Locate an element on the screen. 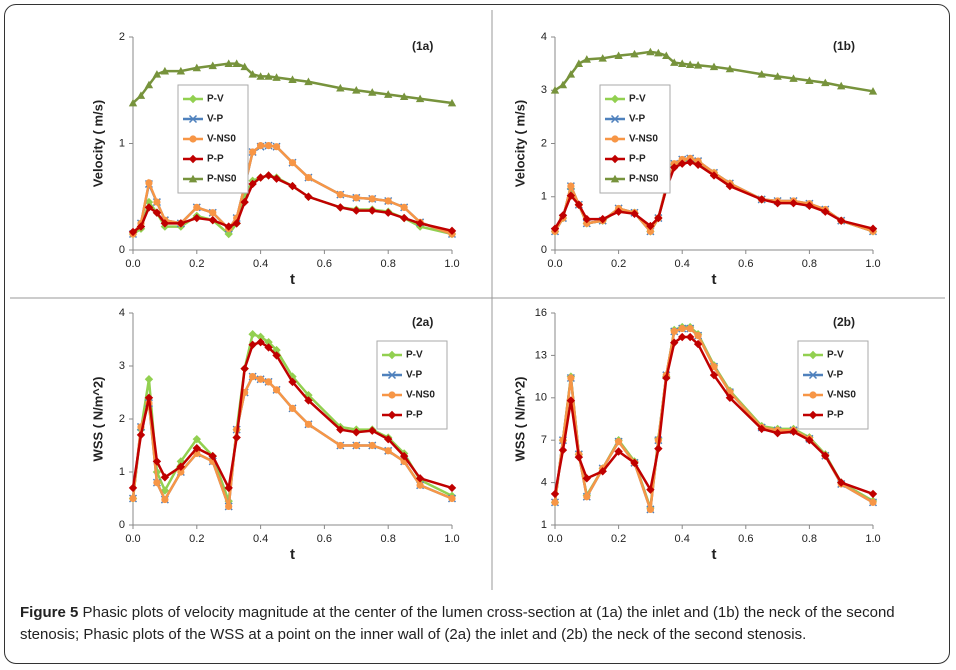 The image size is (956, 670). y-axis-label: Velocity ( m/s) is located at coordinates (97, 143).